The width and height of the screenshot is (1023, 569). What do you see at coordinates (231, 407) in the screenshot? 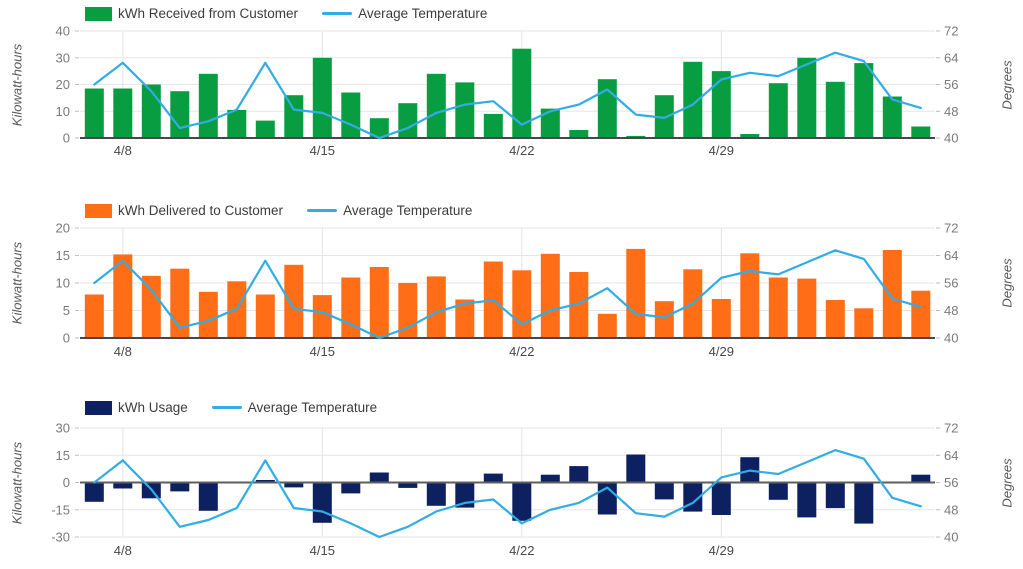
I see `legend-usage: kWh Usage Average Temperature` at bounding box center [231, 407].